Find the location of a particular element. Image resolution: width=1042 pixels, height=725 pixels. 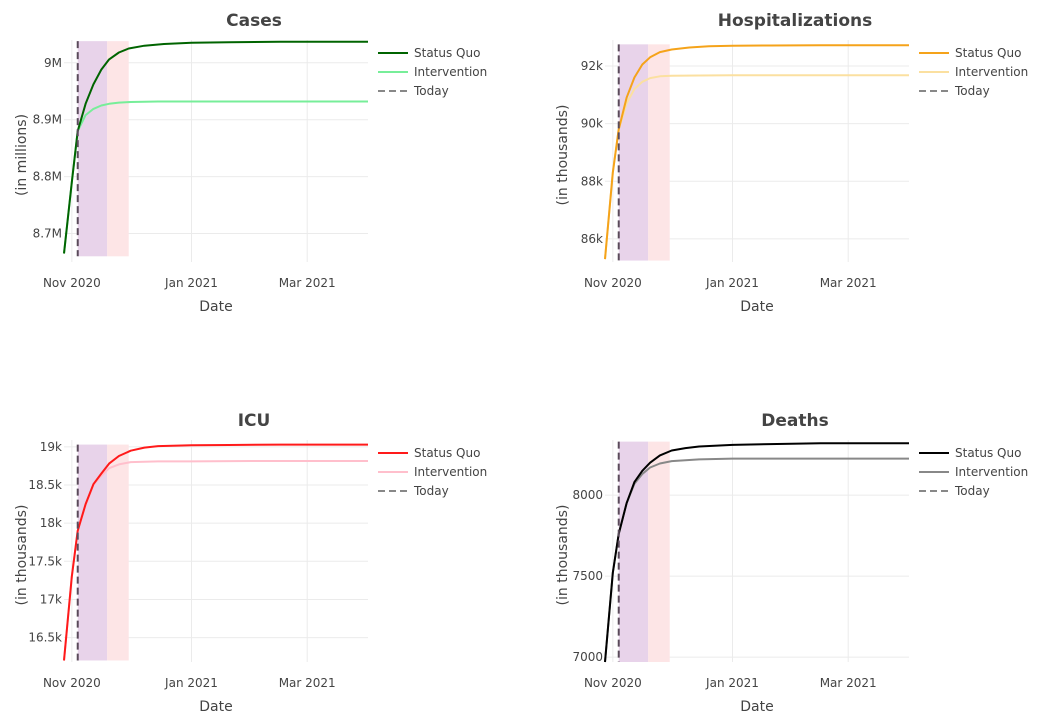

y-tick-label: 8.9M is located at coordinates (47, 120).